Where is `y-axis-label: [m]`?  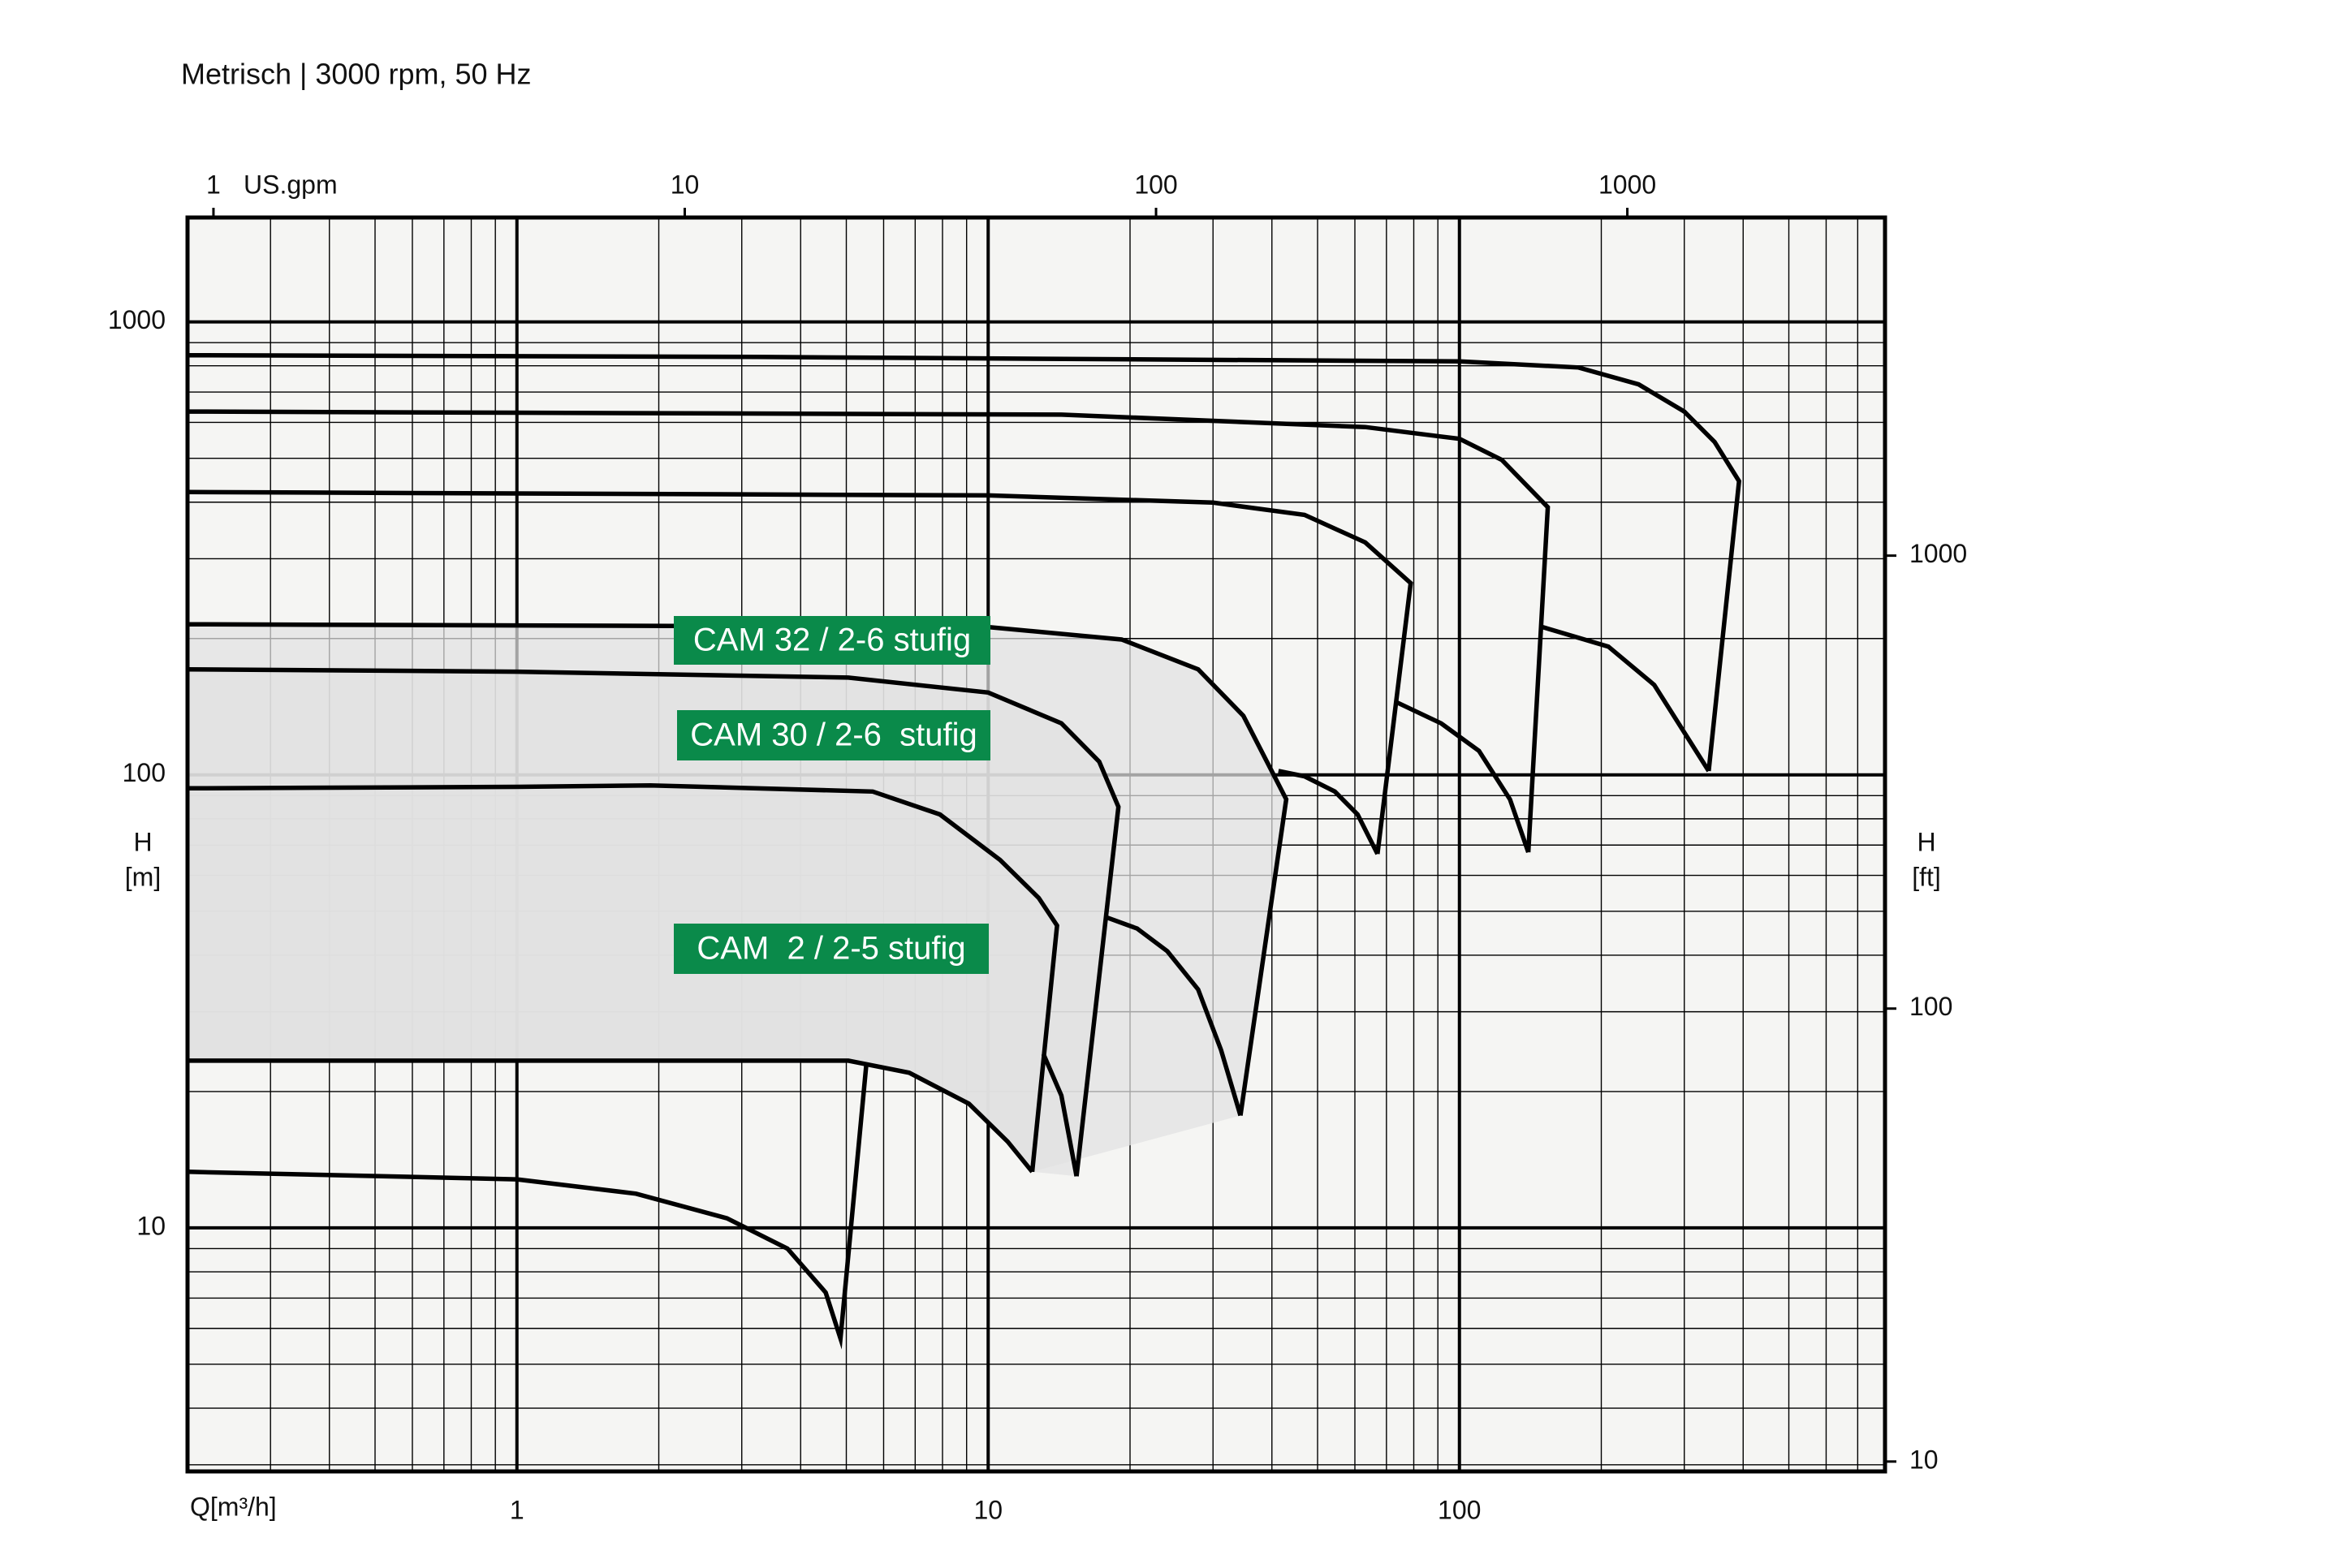 y-axis-label: [m] is located at coordinates (143, 877).